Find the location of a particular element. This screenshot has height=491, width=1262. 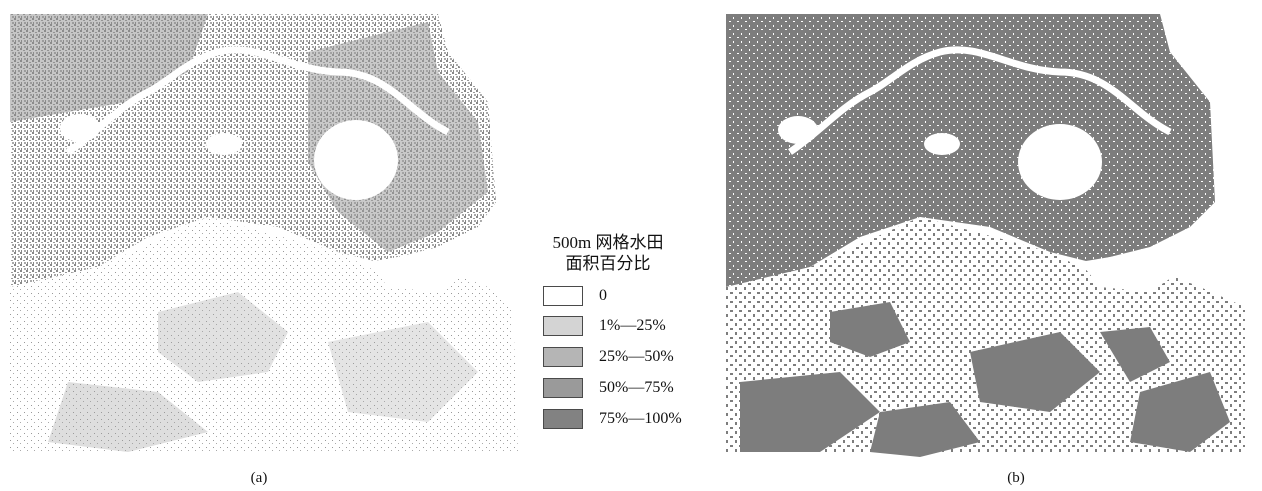

legend-label: 25%—50% is located at coordinates (636, 356).